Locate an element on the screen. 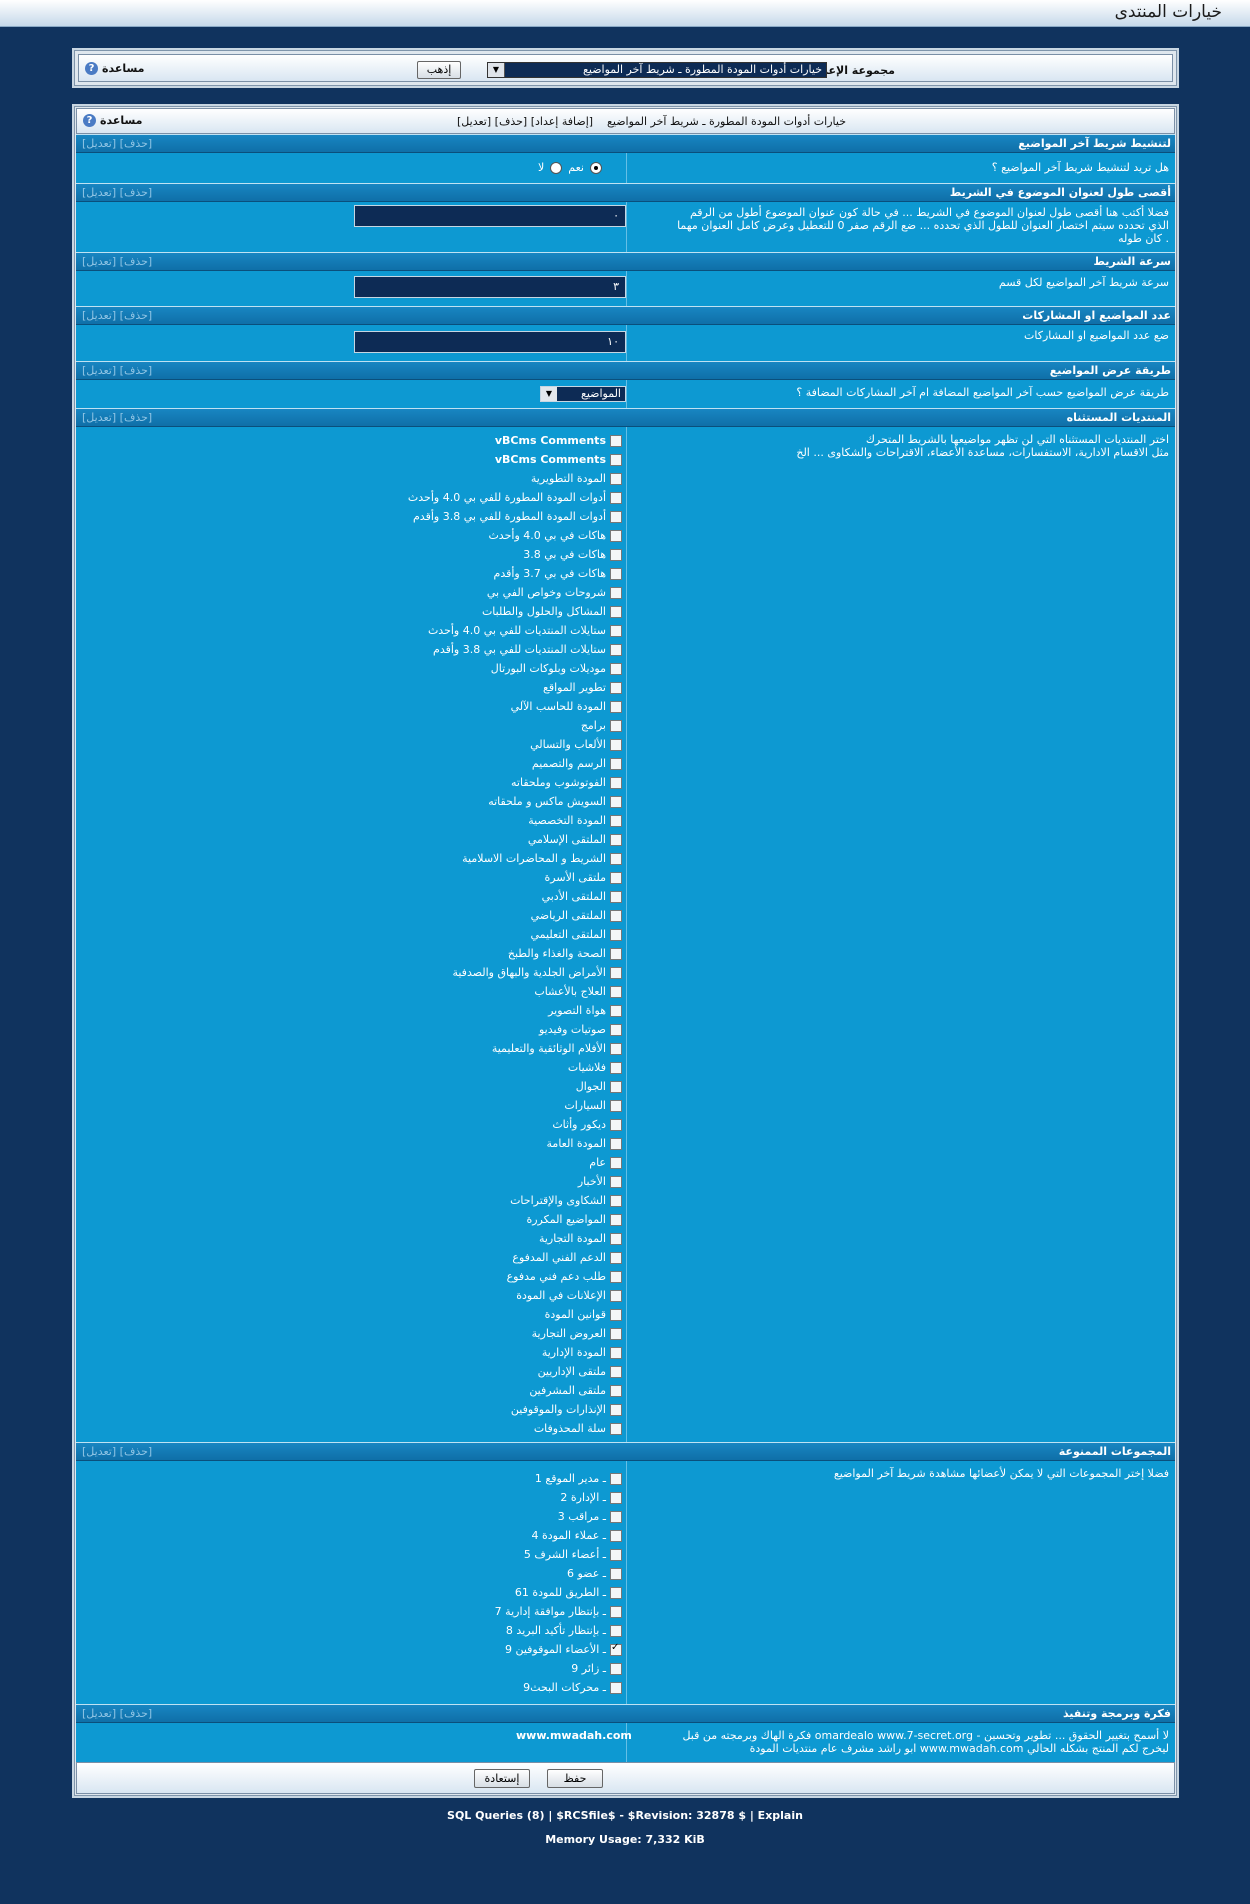 The height and width of the screenshot is (1904, 1250). maxlen-input: ٠ is located at coordinates (490, 216).